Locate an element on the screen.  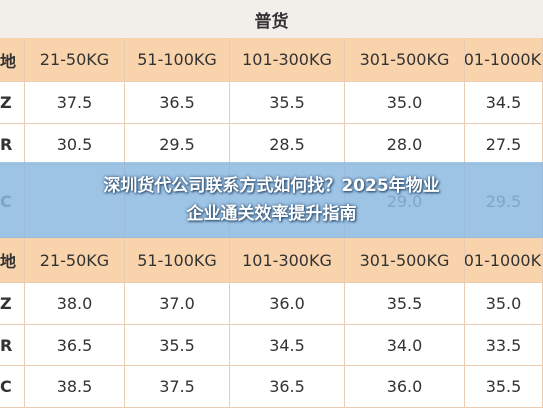
banner-line: 深圳货代公司联系方式如何找？2025年物业 is located at coordinates (271, 186).